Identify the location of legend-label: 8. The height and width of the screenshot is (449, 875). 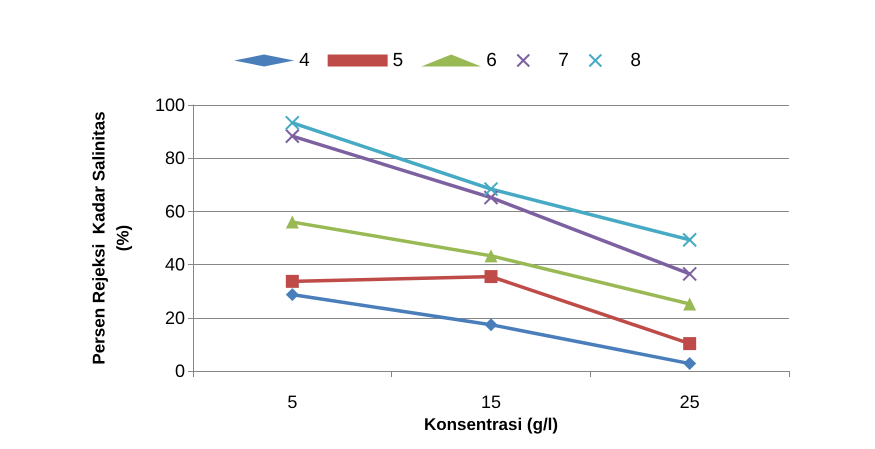
(635, 60).